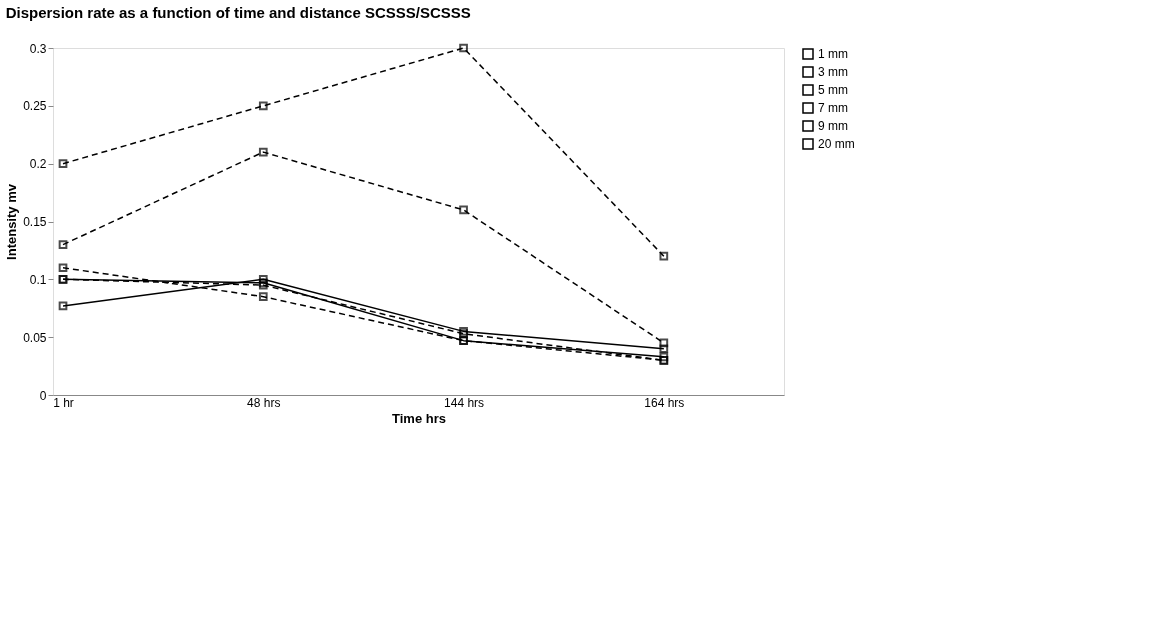 This screenshot has width=1164, height=635. What do you see at coordinates (833, 108) in the screenshot?
I see `legend-label: 7 mm` at bounding box center [833, 108].